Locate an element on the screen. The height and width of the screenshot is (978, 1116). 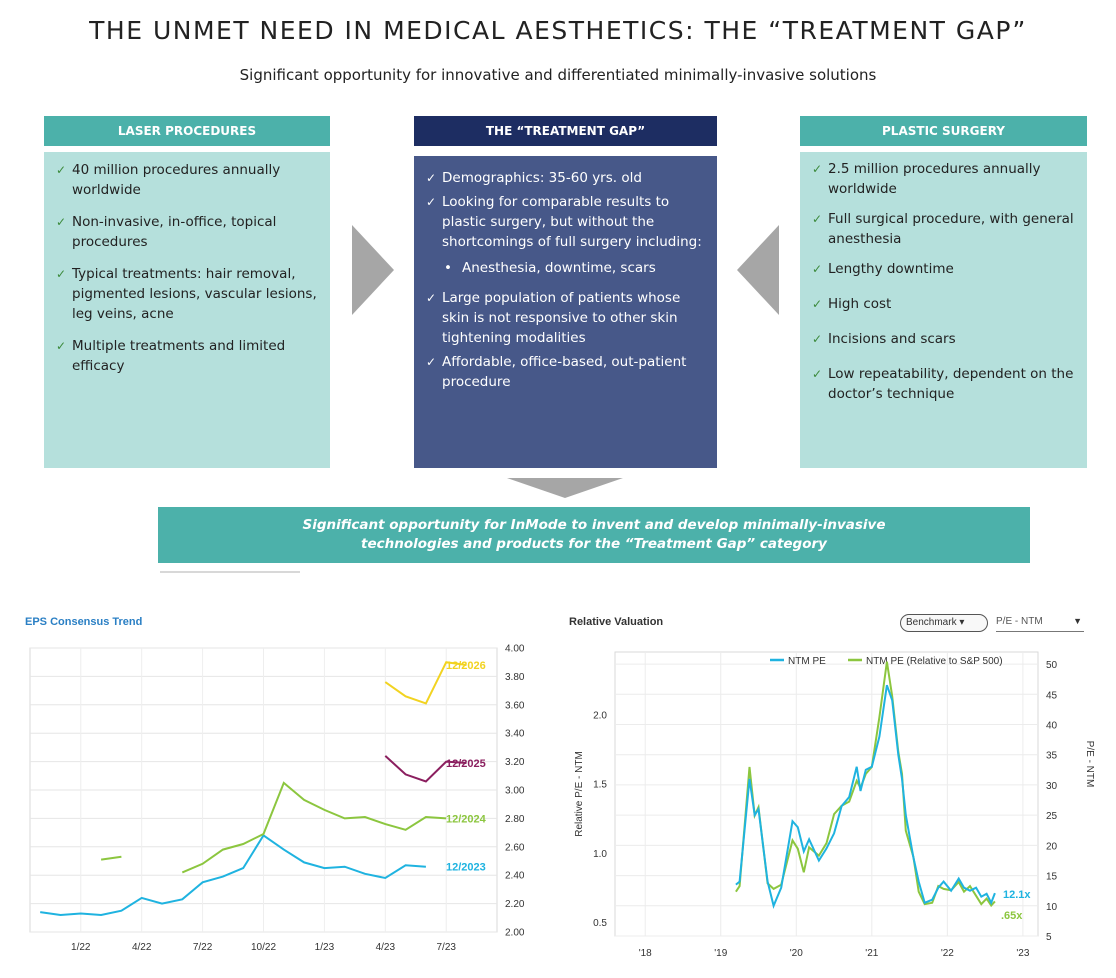
x-tick-label: '21 is located at coordinates (871, 953).